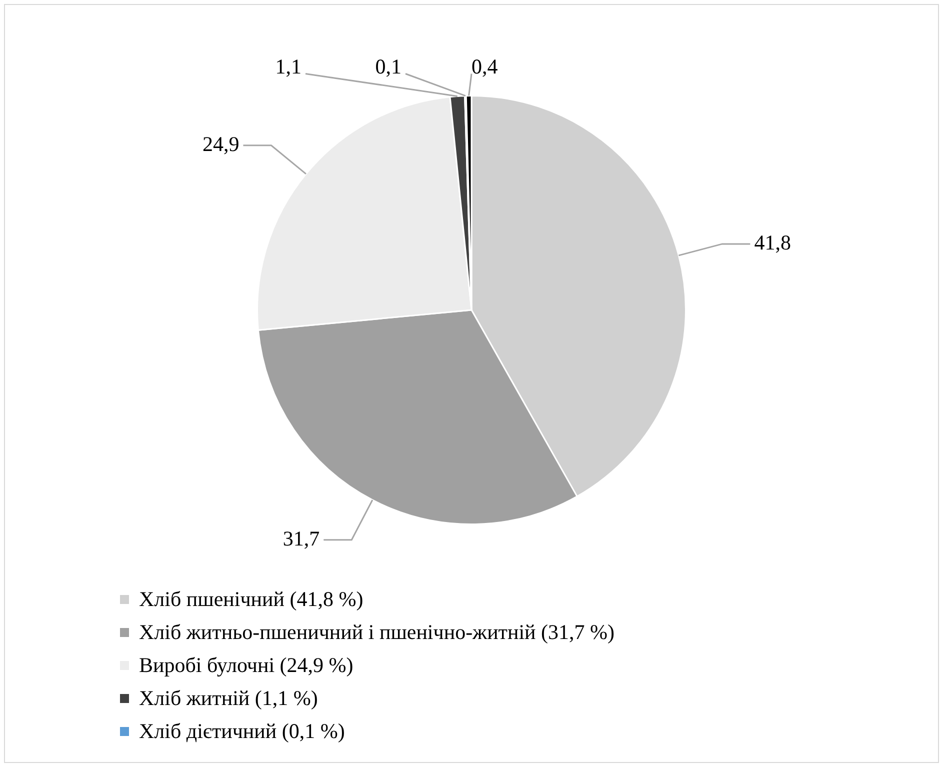  Describe the element at coordinates (288, 66) in the screenshot. I see `data-label: 1,1` at that location.